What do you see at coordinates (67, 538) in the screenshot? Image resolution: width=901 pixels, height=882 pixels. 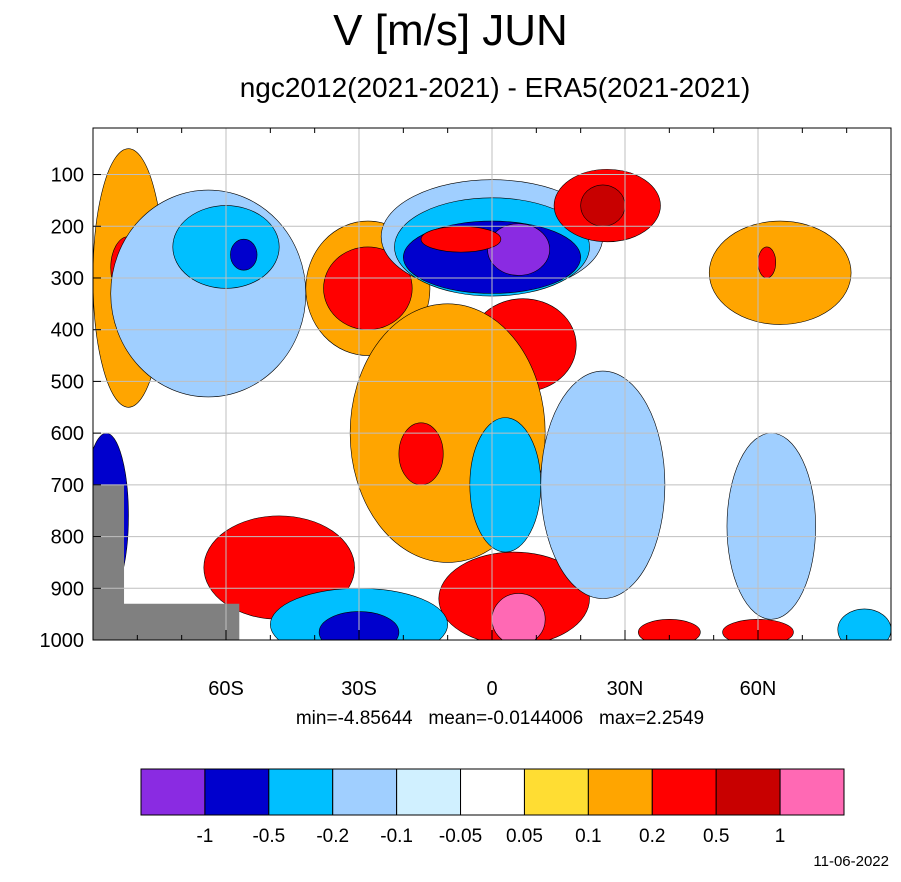 I see `y-tick-label: 800` at bounding box center [67, 538].